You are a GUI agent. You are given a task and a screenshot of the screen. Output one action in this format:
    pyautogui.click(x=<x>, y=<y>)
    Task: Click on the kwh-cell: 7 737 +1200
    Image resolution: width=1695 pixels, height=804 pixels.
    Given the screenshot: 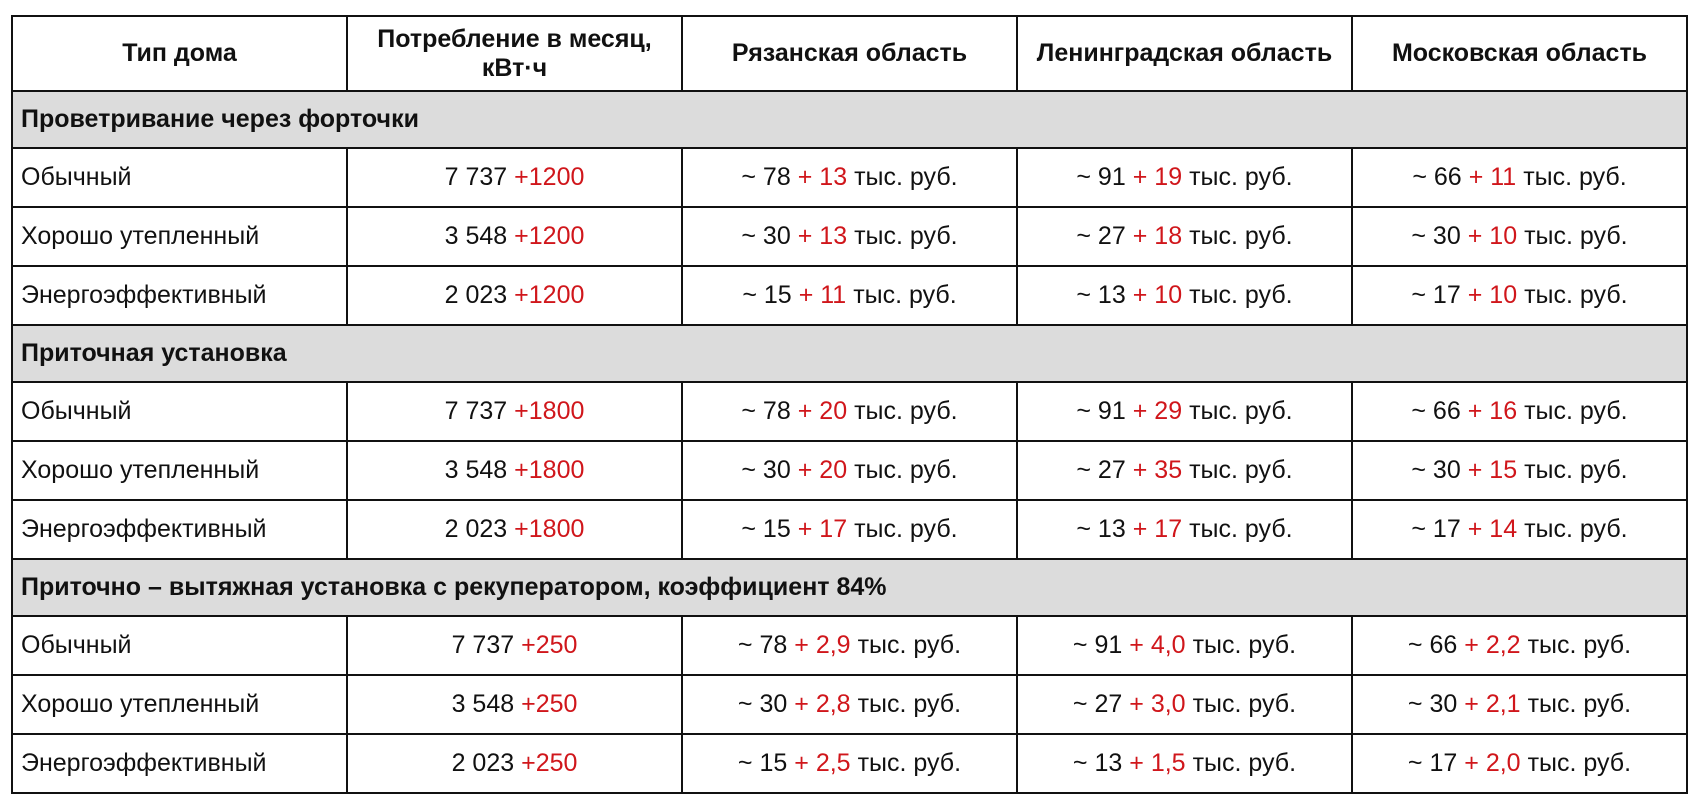 What is the action you would take?
    pyautogui.click(x=514, y=177)
    